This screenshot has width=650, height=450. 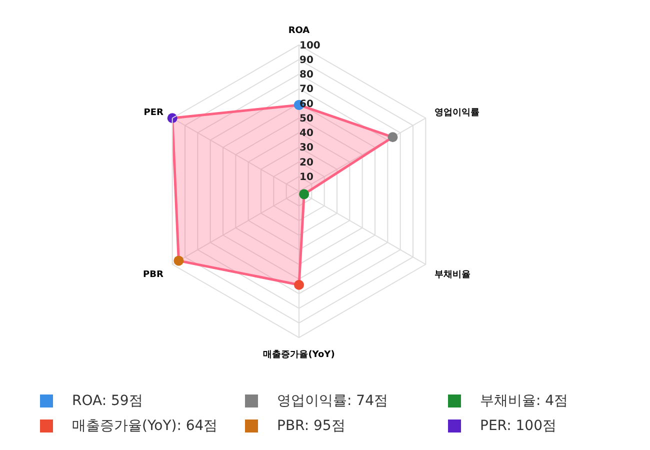 What do you see at coordinates (524, 401) in the screenshot?
I see `text: 부채비율: 4점` at bounding box center [524, 401].